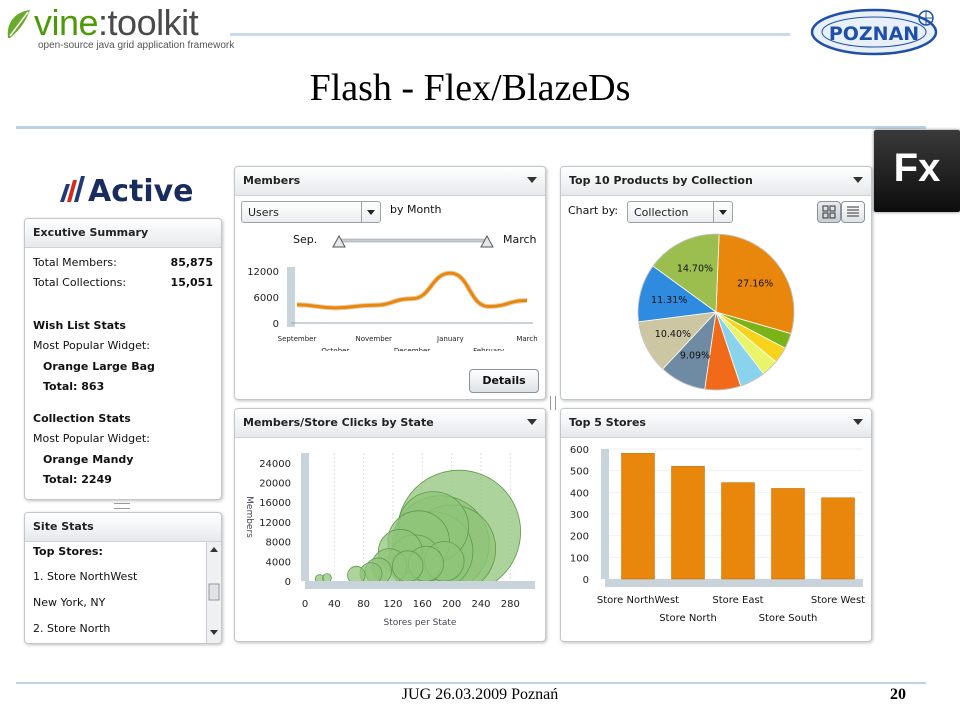  What do you see at coordinates (79, 282) in the screenshot?
I see `total-collections-label: Total Collections:` at bounding box center [79, 282].